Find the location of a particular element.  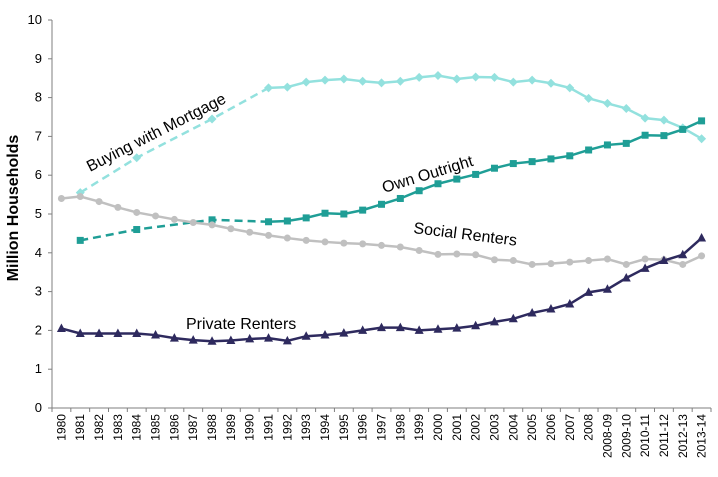

y-tick-label: 2 is located at coordinates (38, 329).